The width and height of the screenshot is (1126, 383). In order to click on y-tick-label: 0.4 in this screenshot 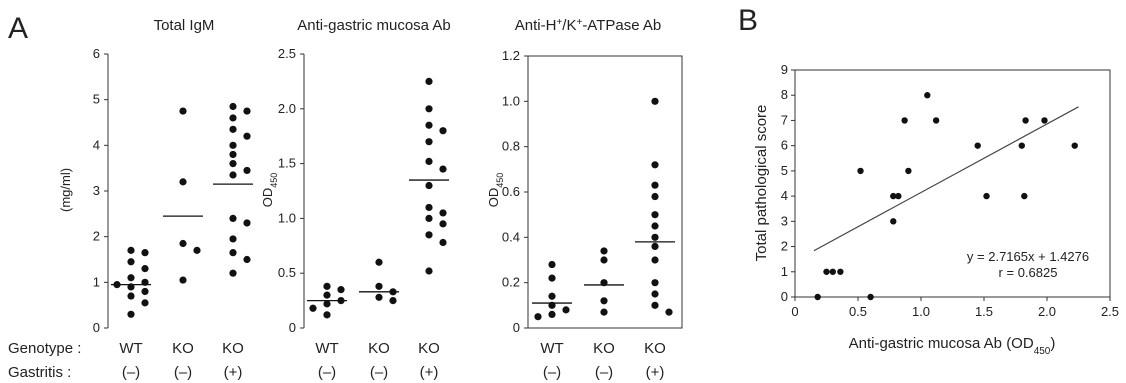, I will do `click(511, 236)`.